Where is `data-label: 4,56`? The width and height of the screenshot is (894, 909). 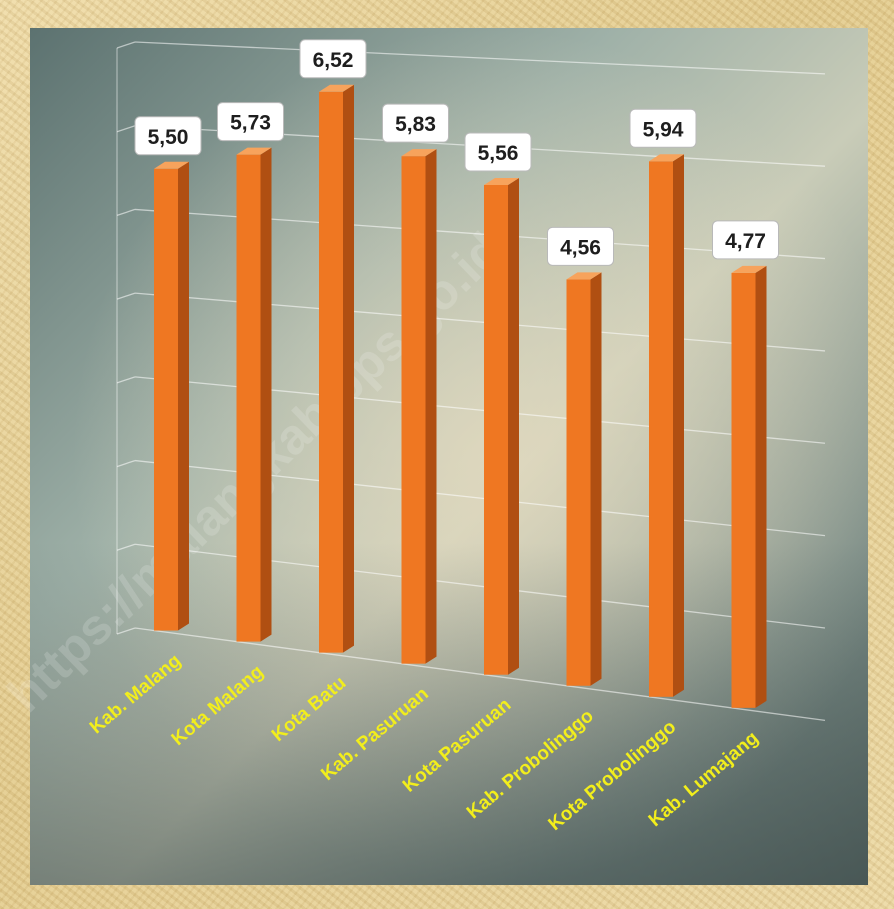
data-label: 4,56 is located at coordinates (580, 246).